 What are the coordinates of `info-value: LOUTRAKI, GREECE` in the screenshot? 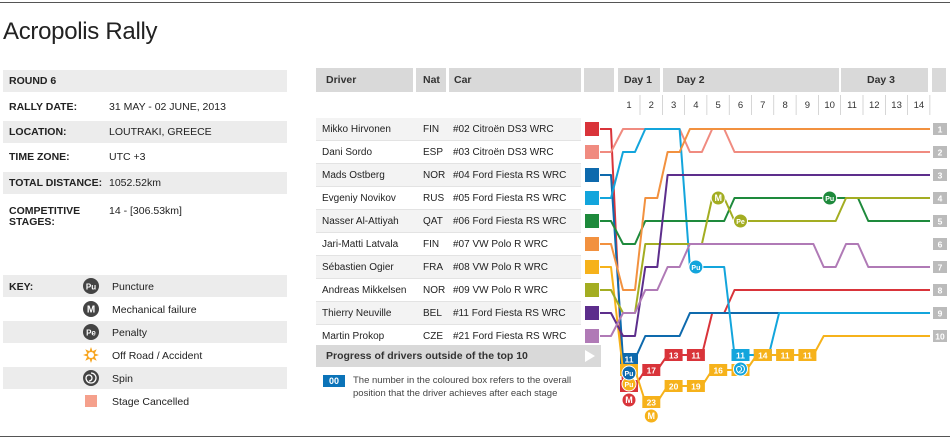 It's located at (160, 132).